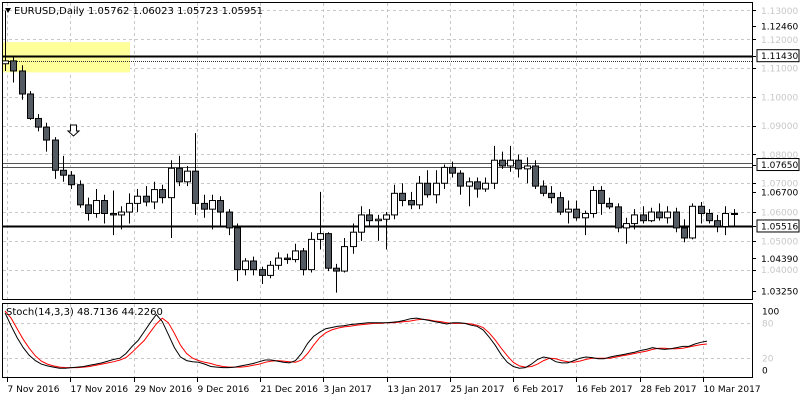 The height and width of the screenshot is (400, 800). What do you see at coordinates (84, 312) in the screenshot?
I see `stochastic-label: Stoch(14,3,3) 48.7136 44.2260` at bounding box center [84, 312].